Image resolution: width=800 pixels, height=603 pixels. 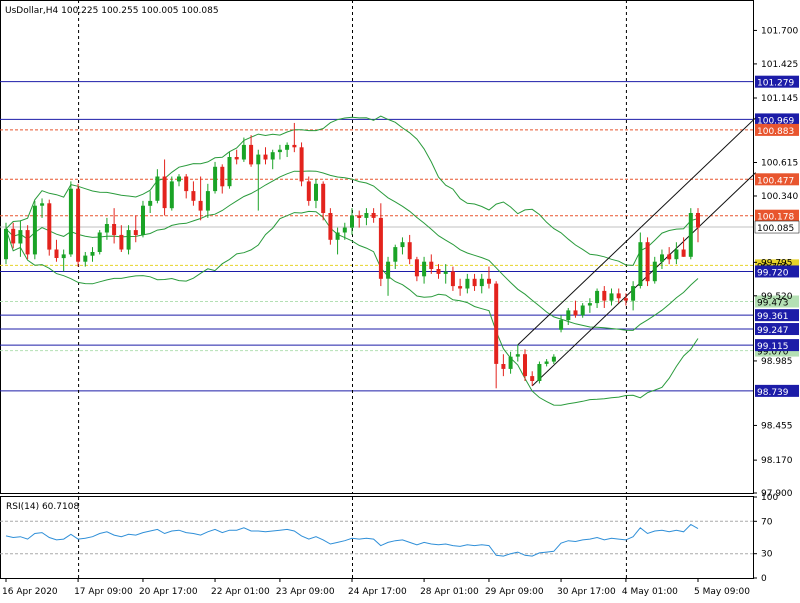 I want to click on trend-channel, so click(x=637, y=252).